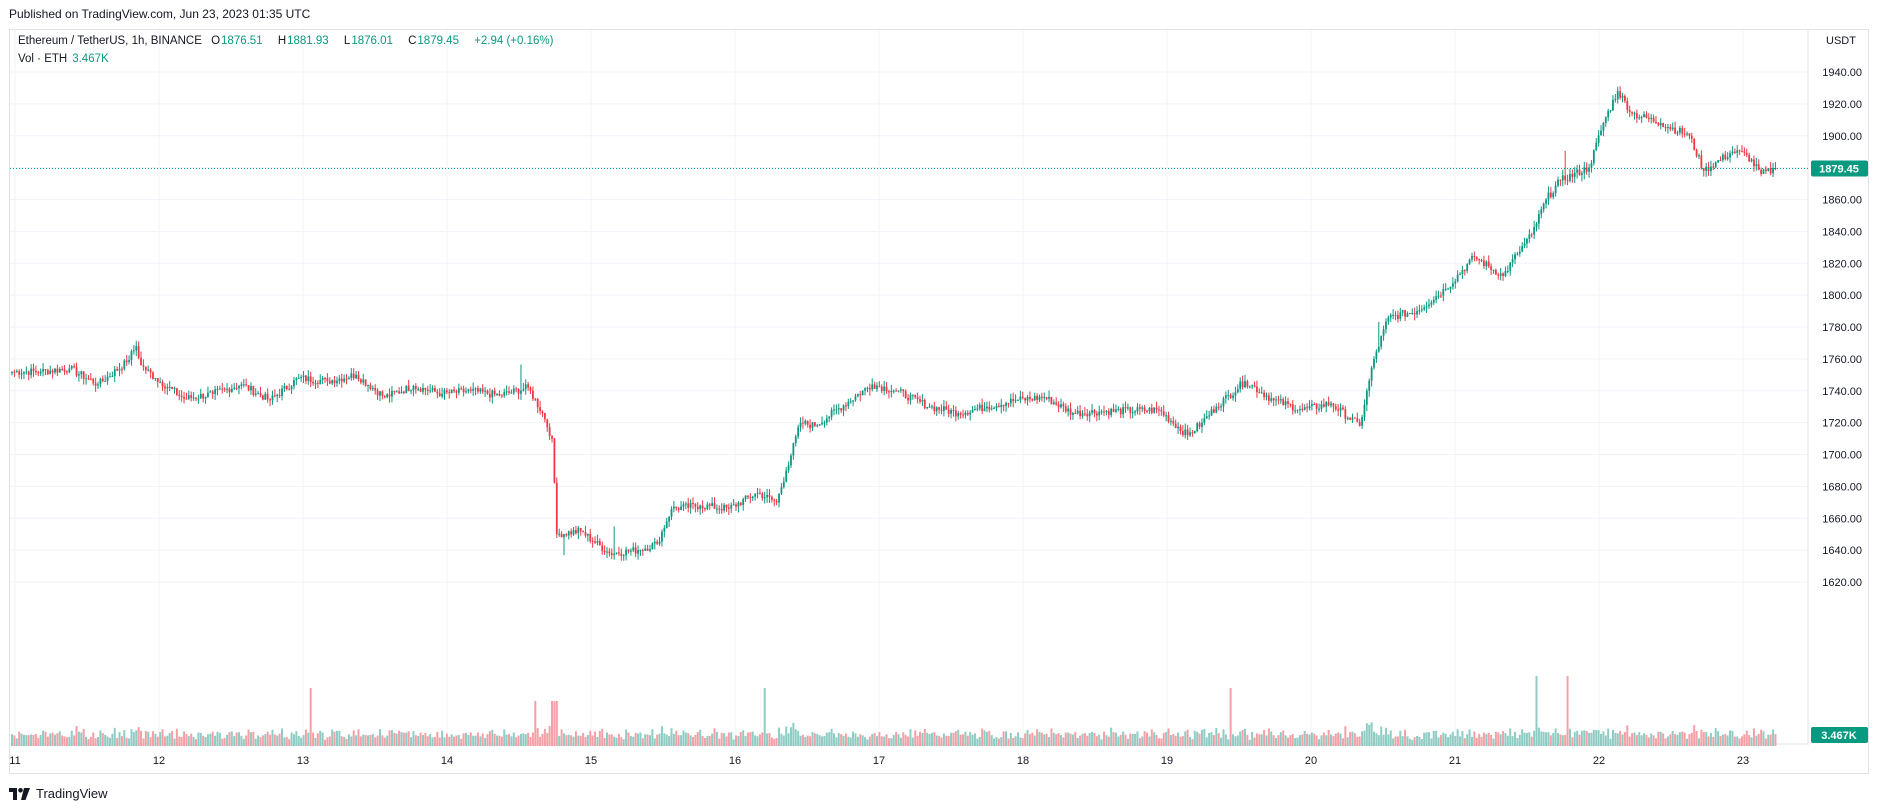 The height and width of the screenshot is (809, 1883). What do you see at coordinates (308, 41) in the screenshot?
I see `high-value: 1881.93` at bounding box center [308, 41].